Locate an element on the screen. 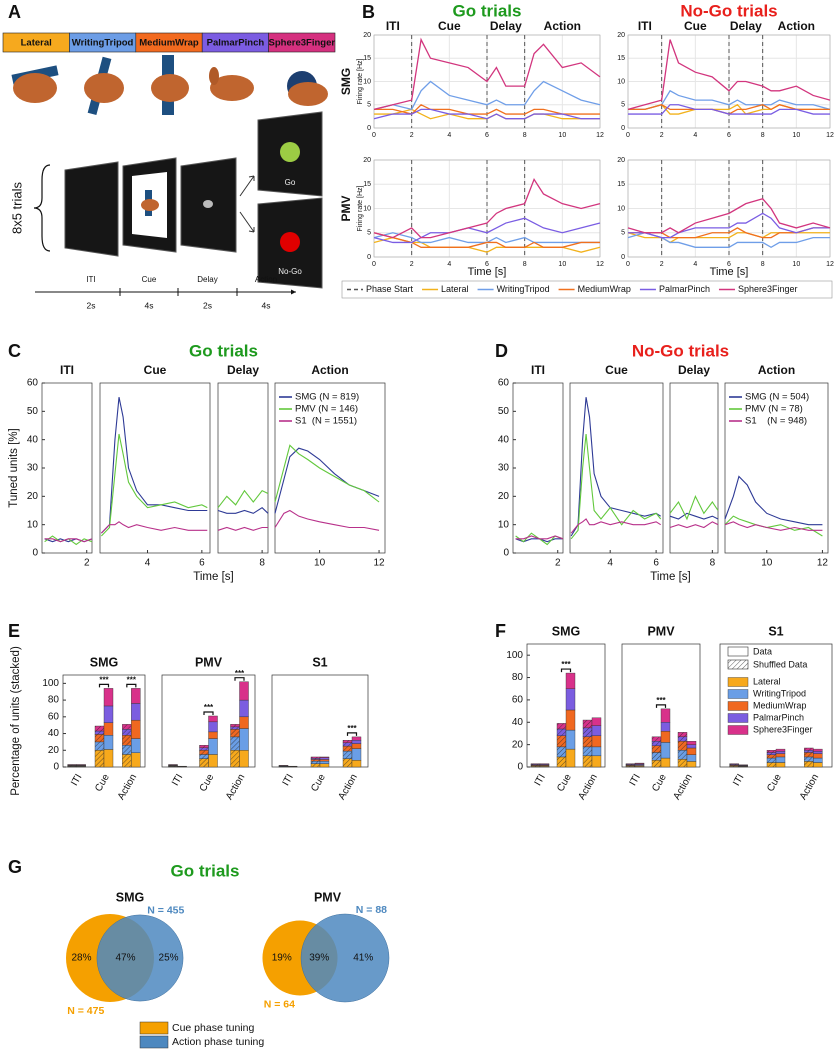  y-tick-label: 30 is located at coordinates (504, 468).